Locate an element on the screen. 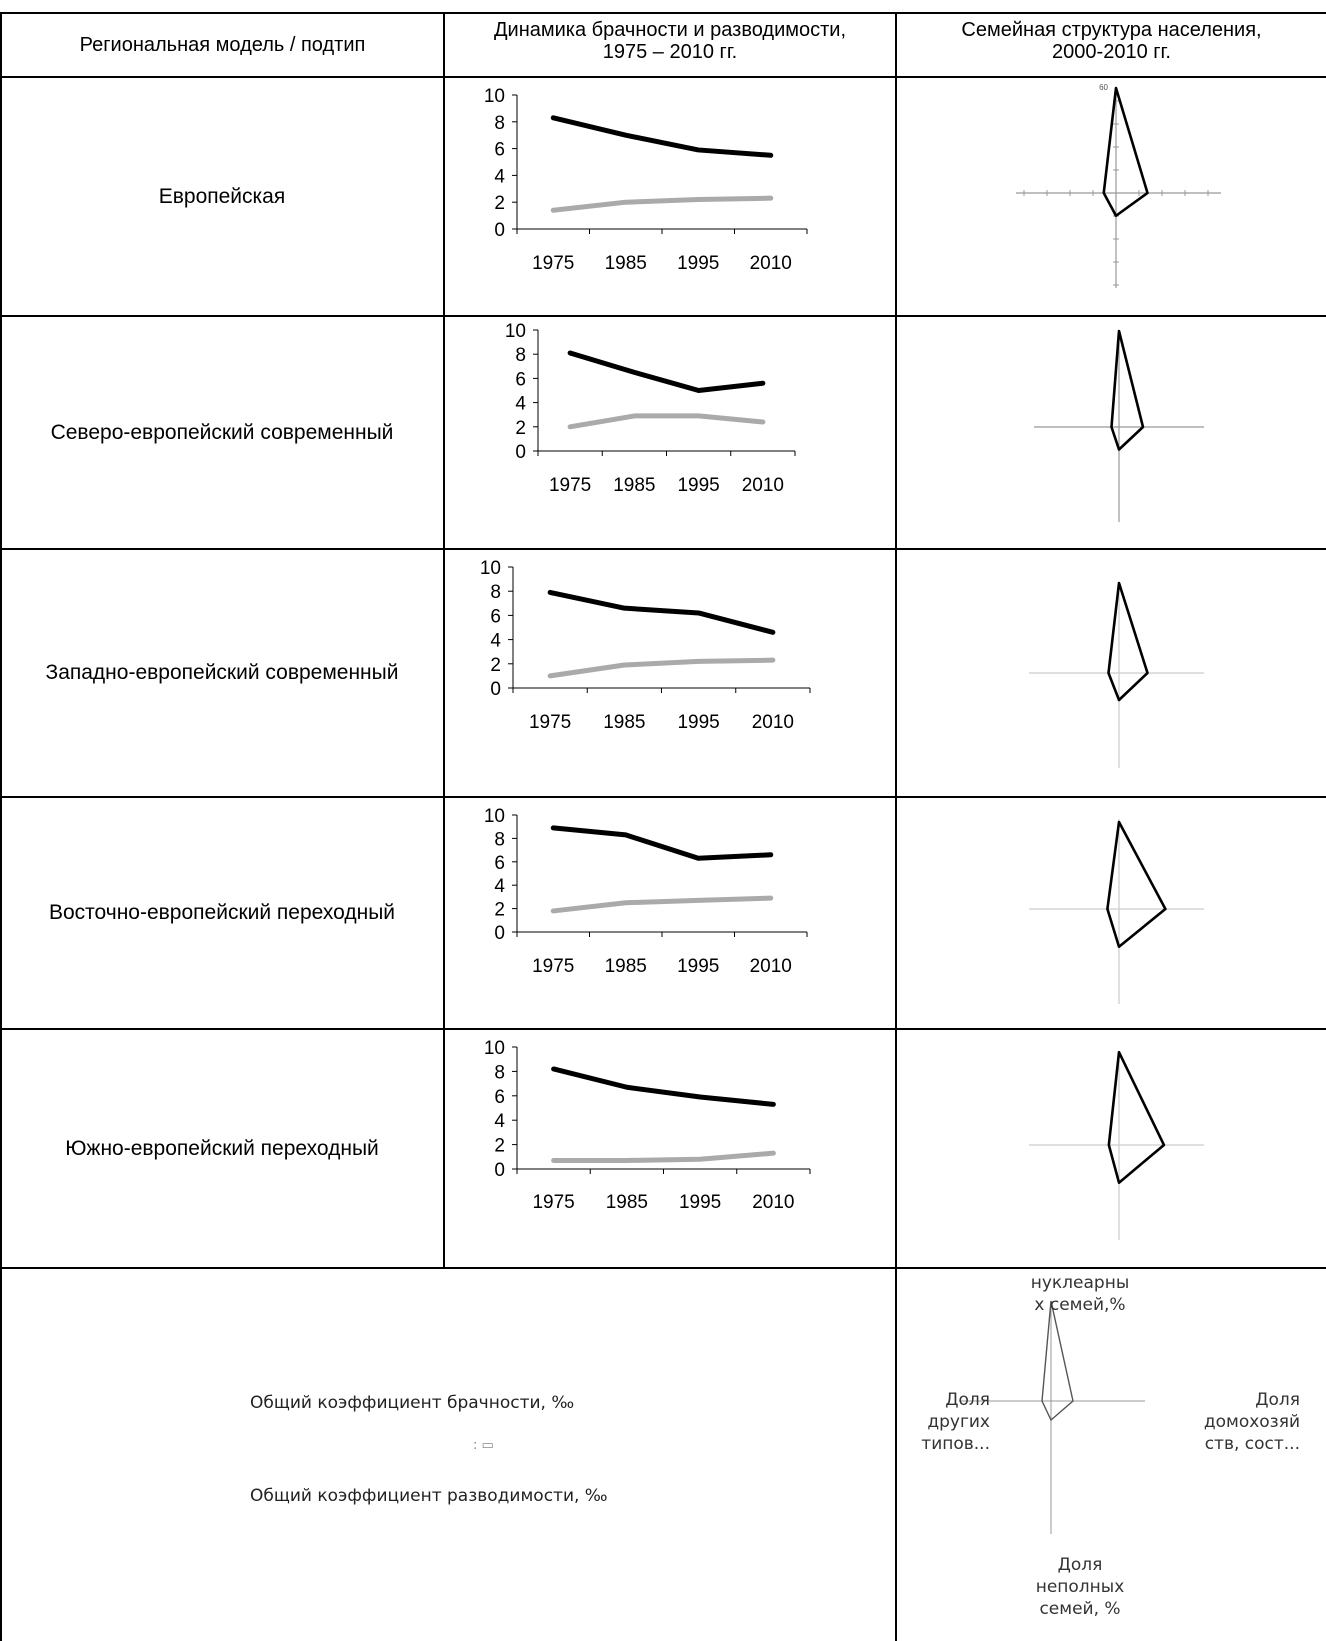  radar-chart-south is located at coordinates (1116, 1145).